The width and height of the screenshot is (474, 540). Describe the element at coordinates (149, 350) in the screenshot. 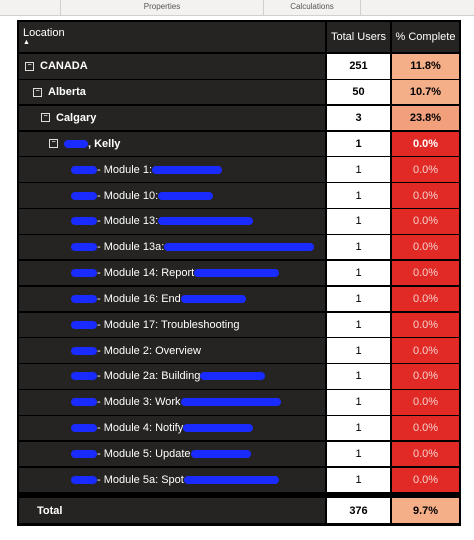

I see `location-label: - Module 2: Overview` at that location.